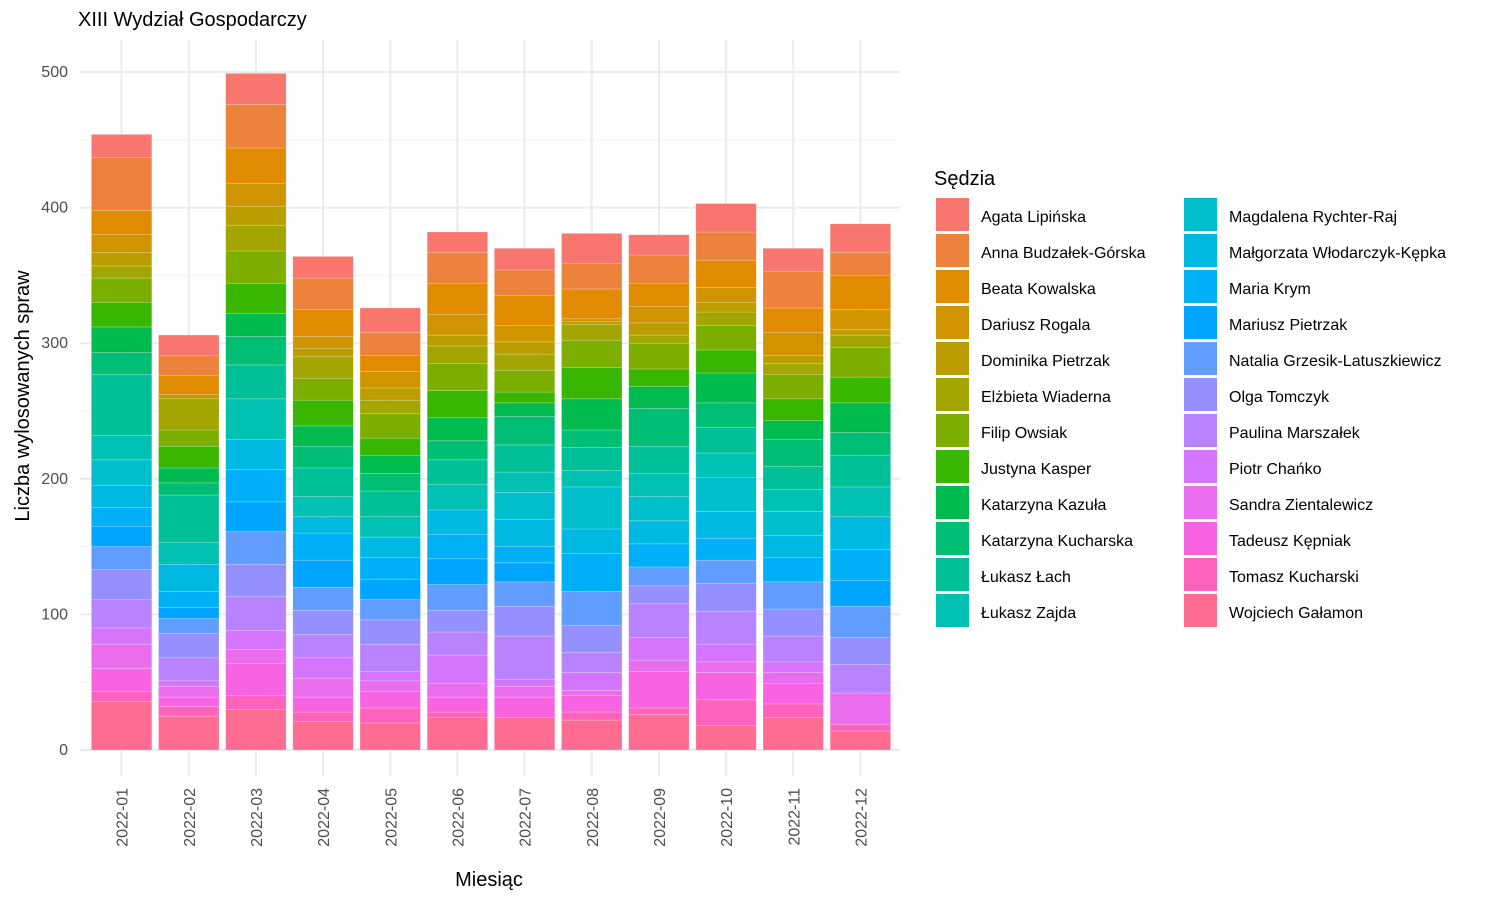 This screenshot has height=905, width=1500. Describe the element at coordinates (123, 817) in the screenshot. I see `x-tick-label: 2022-01` at that location.